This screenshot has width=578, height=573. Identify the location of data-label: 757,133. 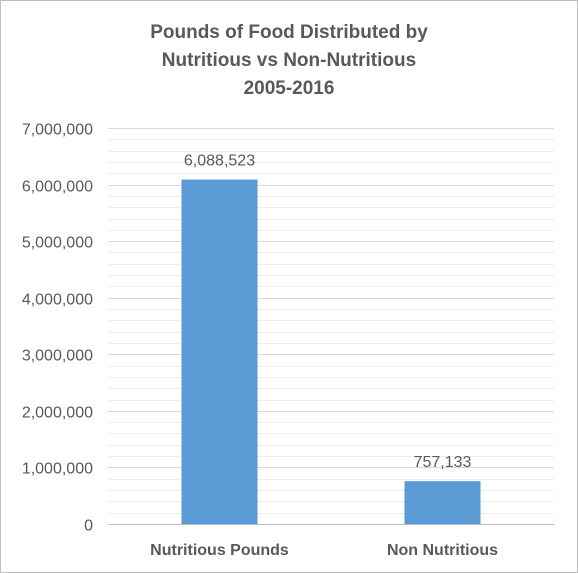
(443, 462).